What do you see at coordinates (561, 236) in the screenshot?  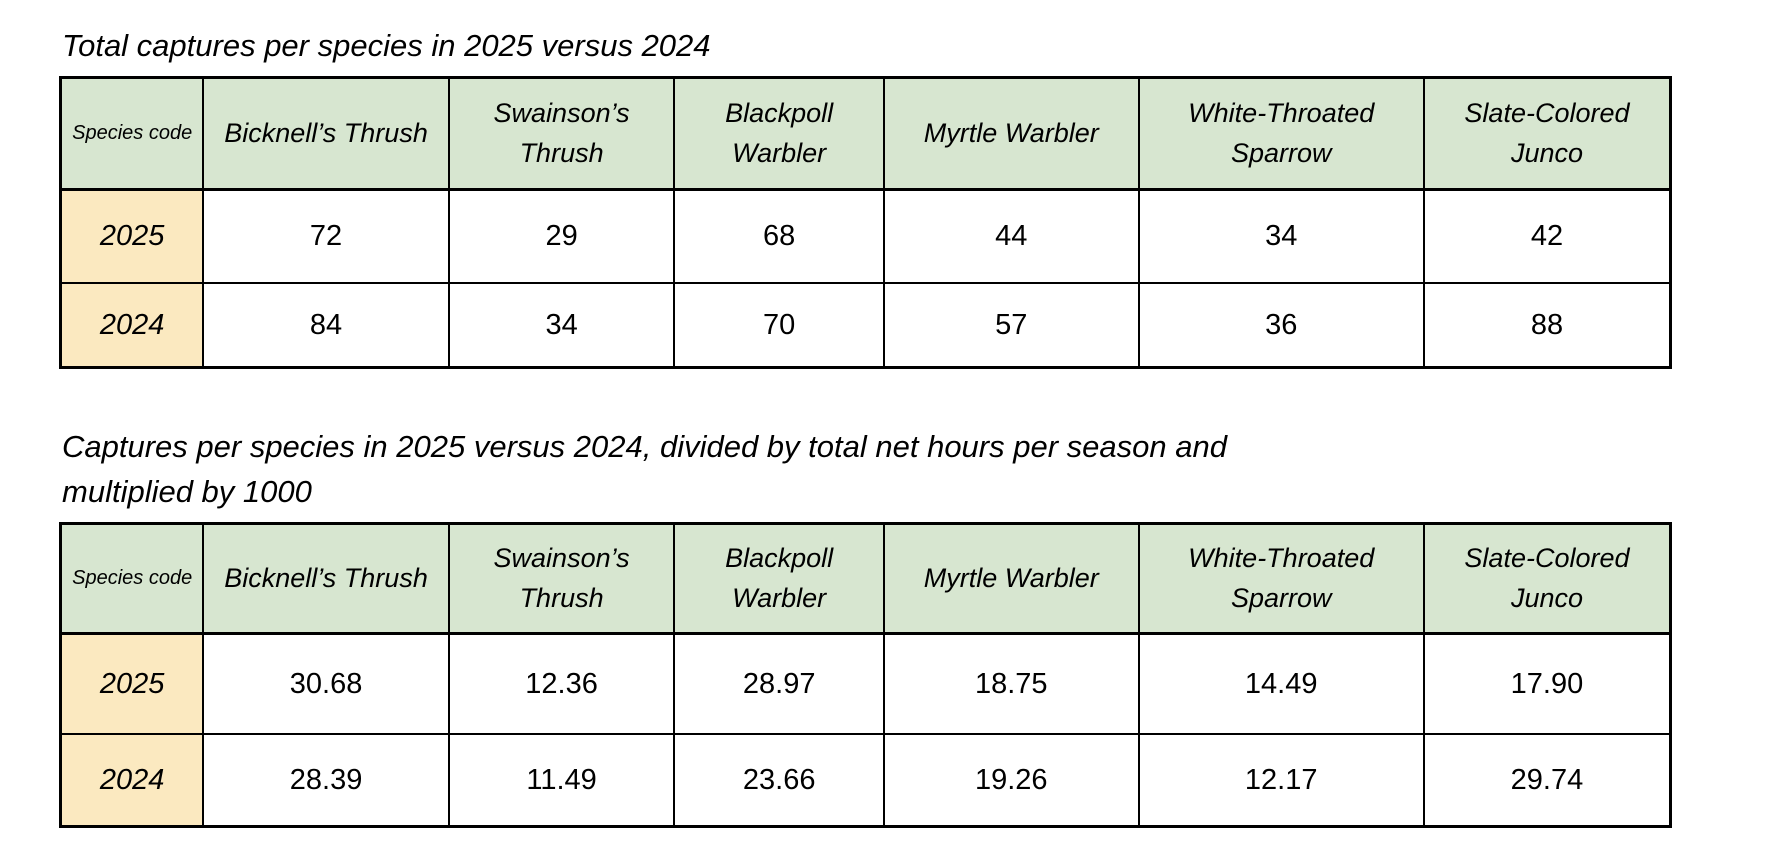 I see `data-cell: 29` at bounding box center [561, 236].